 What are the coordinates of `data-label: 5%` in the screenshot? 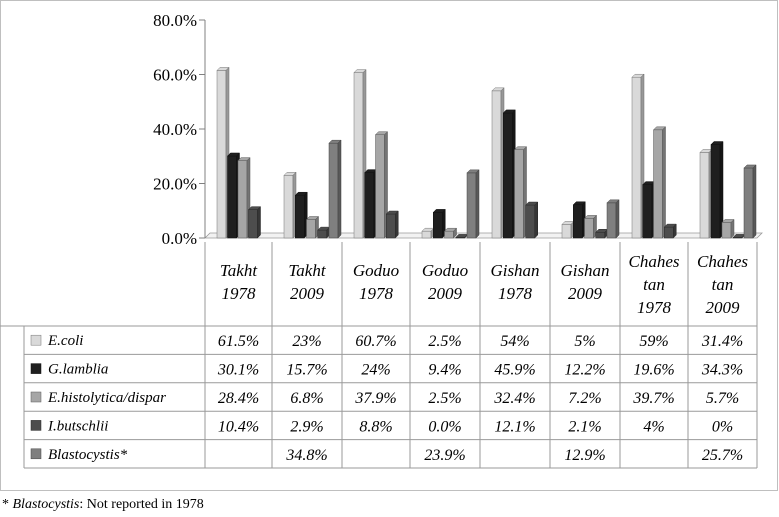 It's located at (584, 341).